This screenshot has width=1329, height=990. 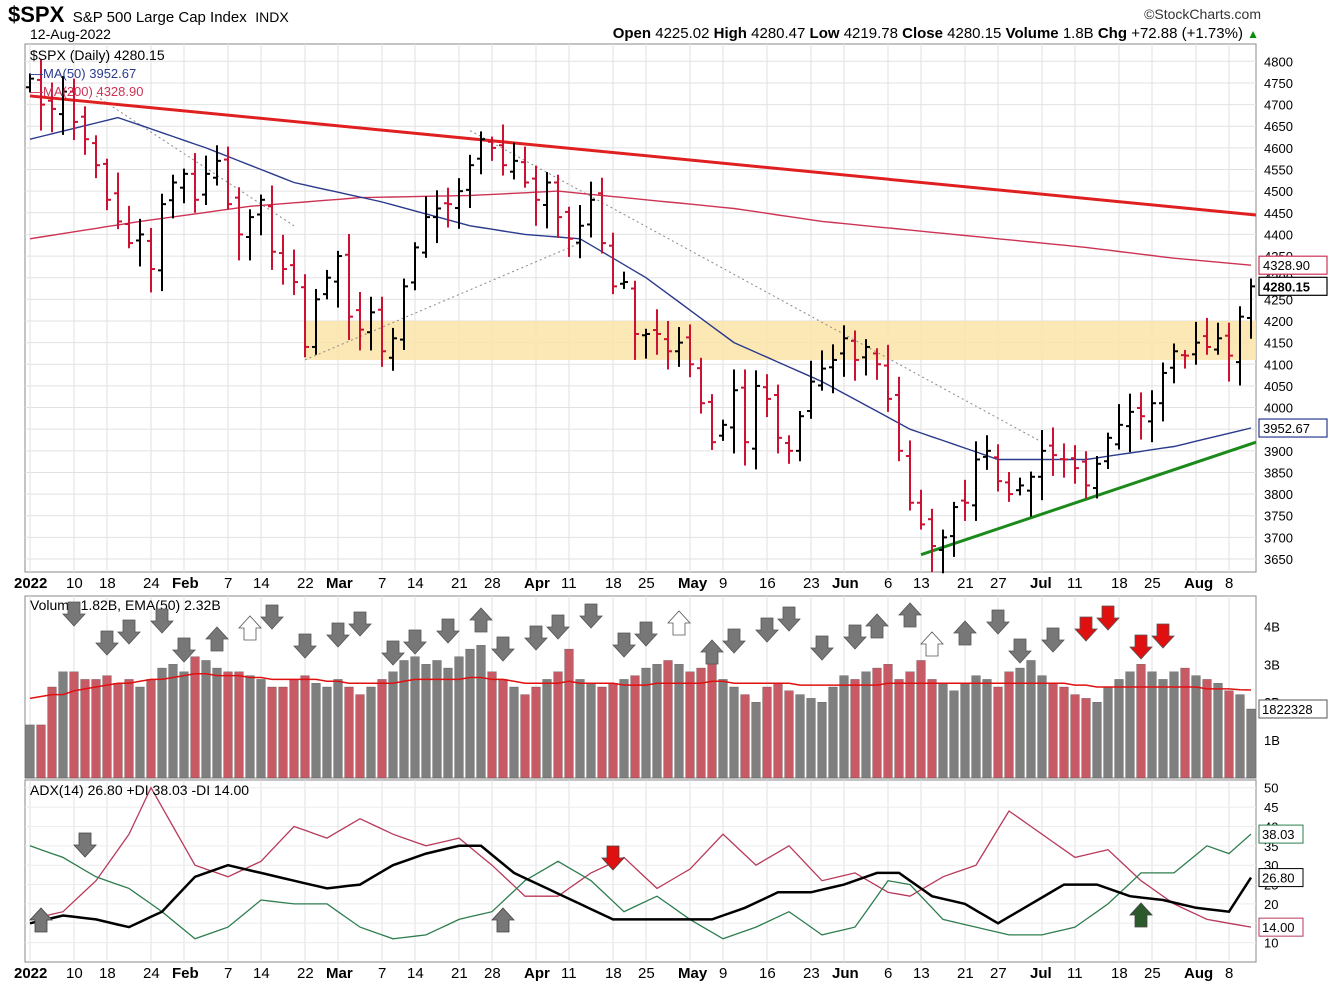 What do you see at coordinates (1272, 626) in the screenshot?
I see `volume-y-tick: 4B` at bounding box center [1272, 626].